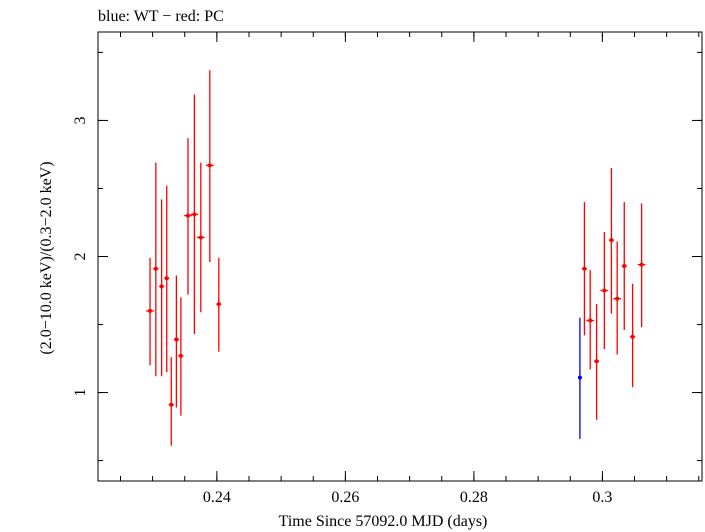 The height and width of the screenshot is (532, 705). Describe the element at coordinates (80, 257) in the screenshot. I see `y-tick-label: 2` at that location.